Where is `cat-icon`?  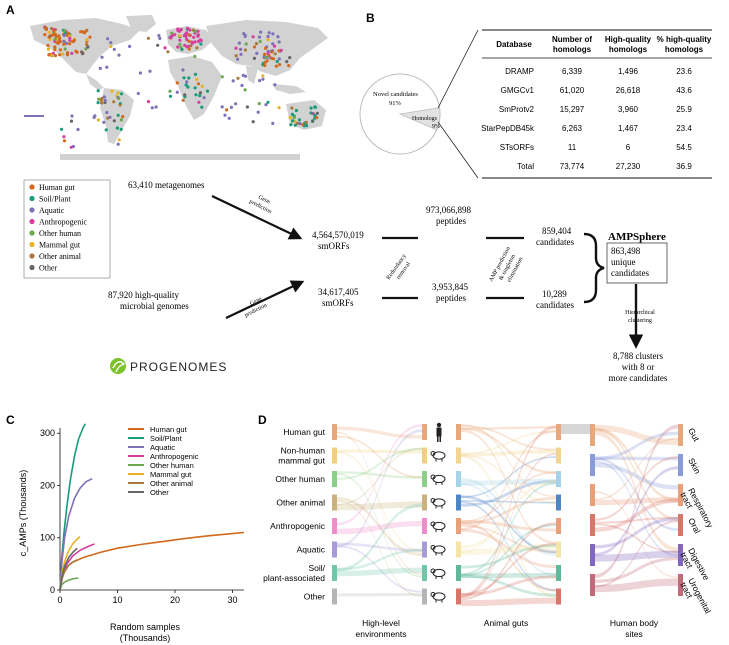
cat-icon is located at coordinates (438, 550).